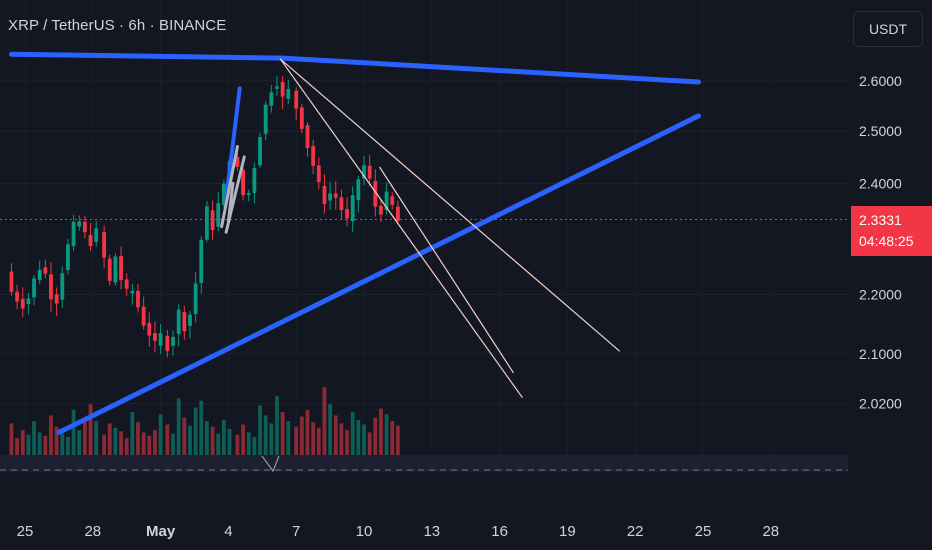 This screenshot has height=550, width=932. What do you see at coordinates (499, 531) in the screenshot?
I see `time-tick-label: 16` at bounding box center [499, 531].